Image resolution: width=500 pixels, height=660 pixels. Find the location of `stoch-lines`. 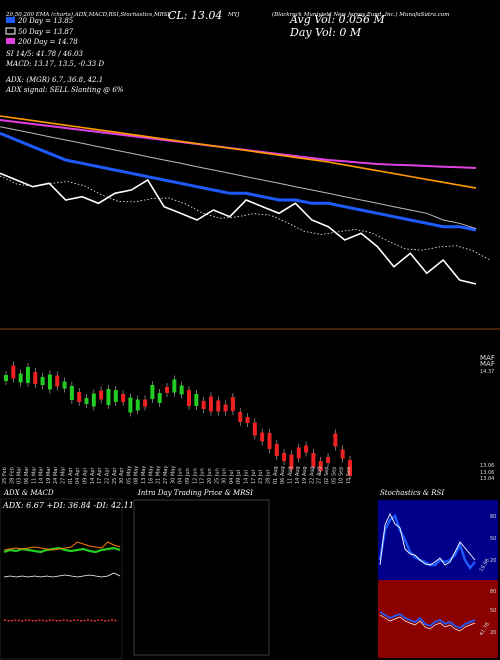

stoch-lines is located at coordinates (427, 572).